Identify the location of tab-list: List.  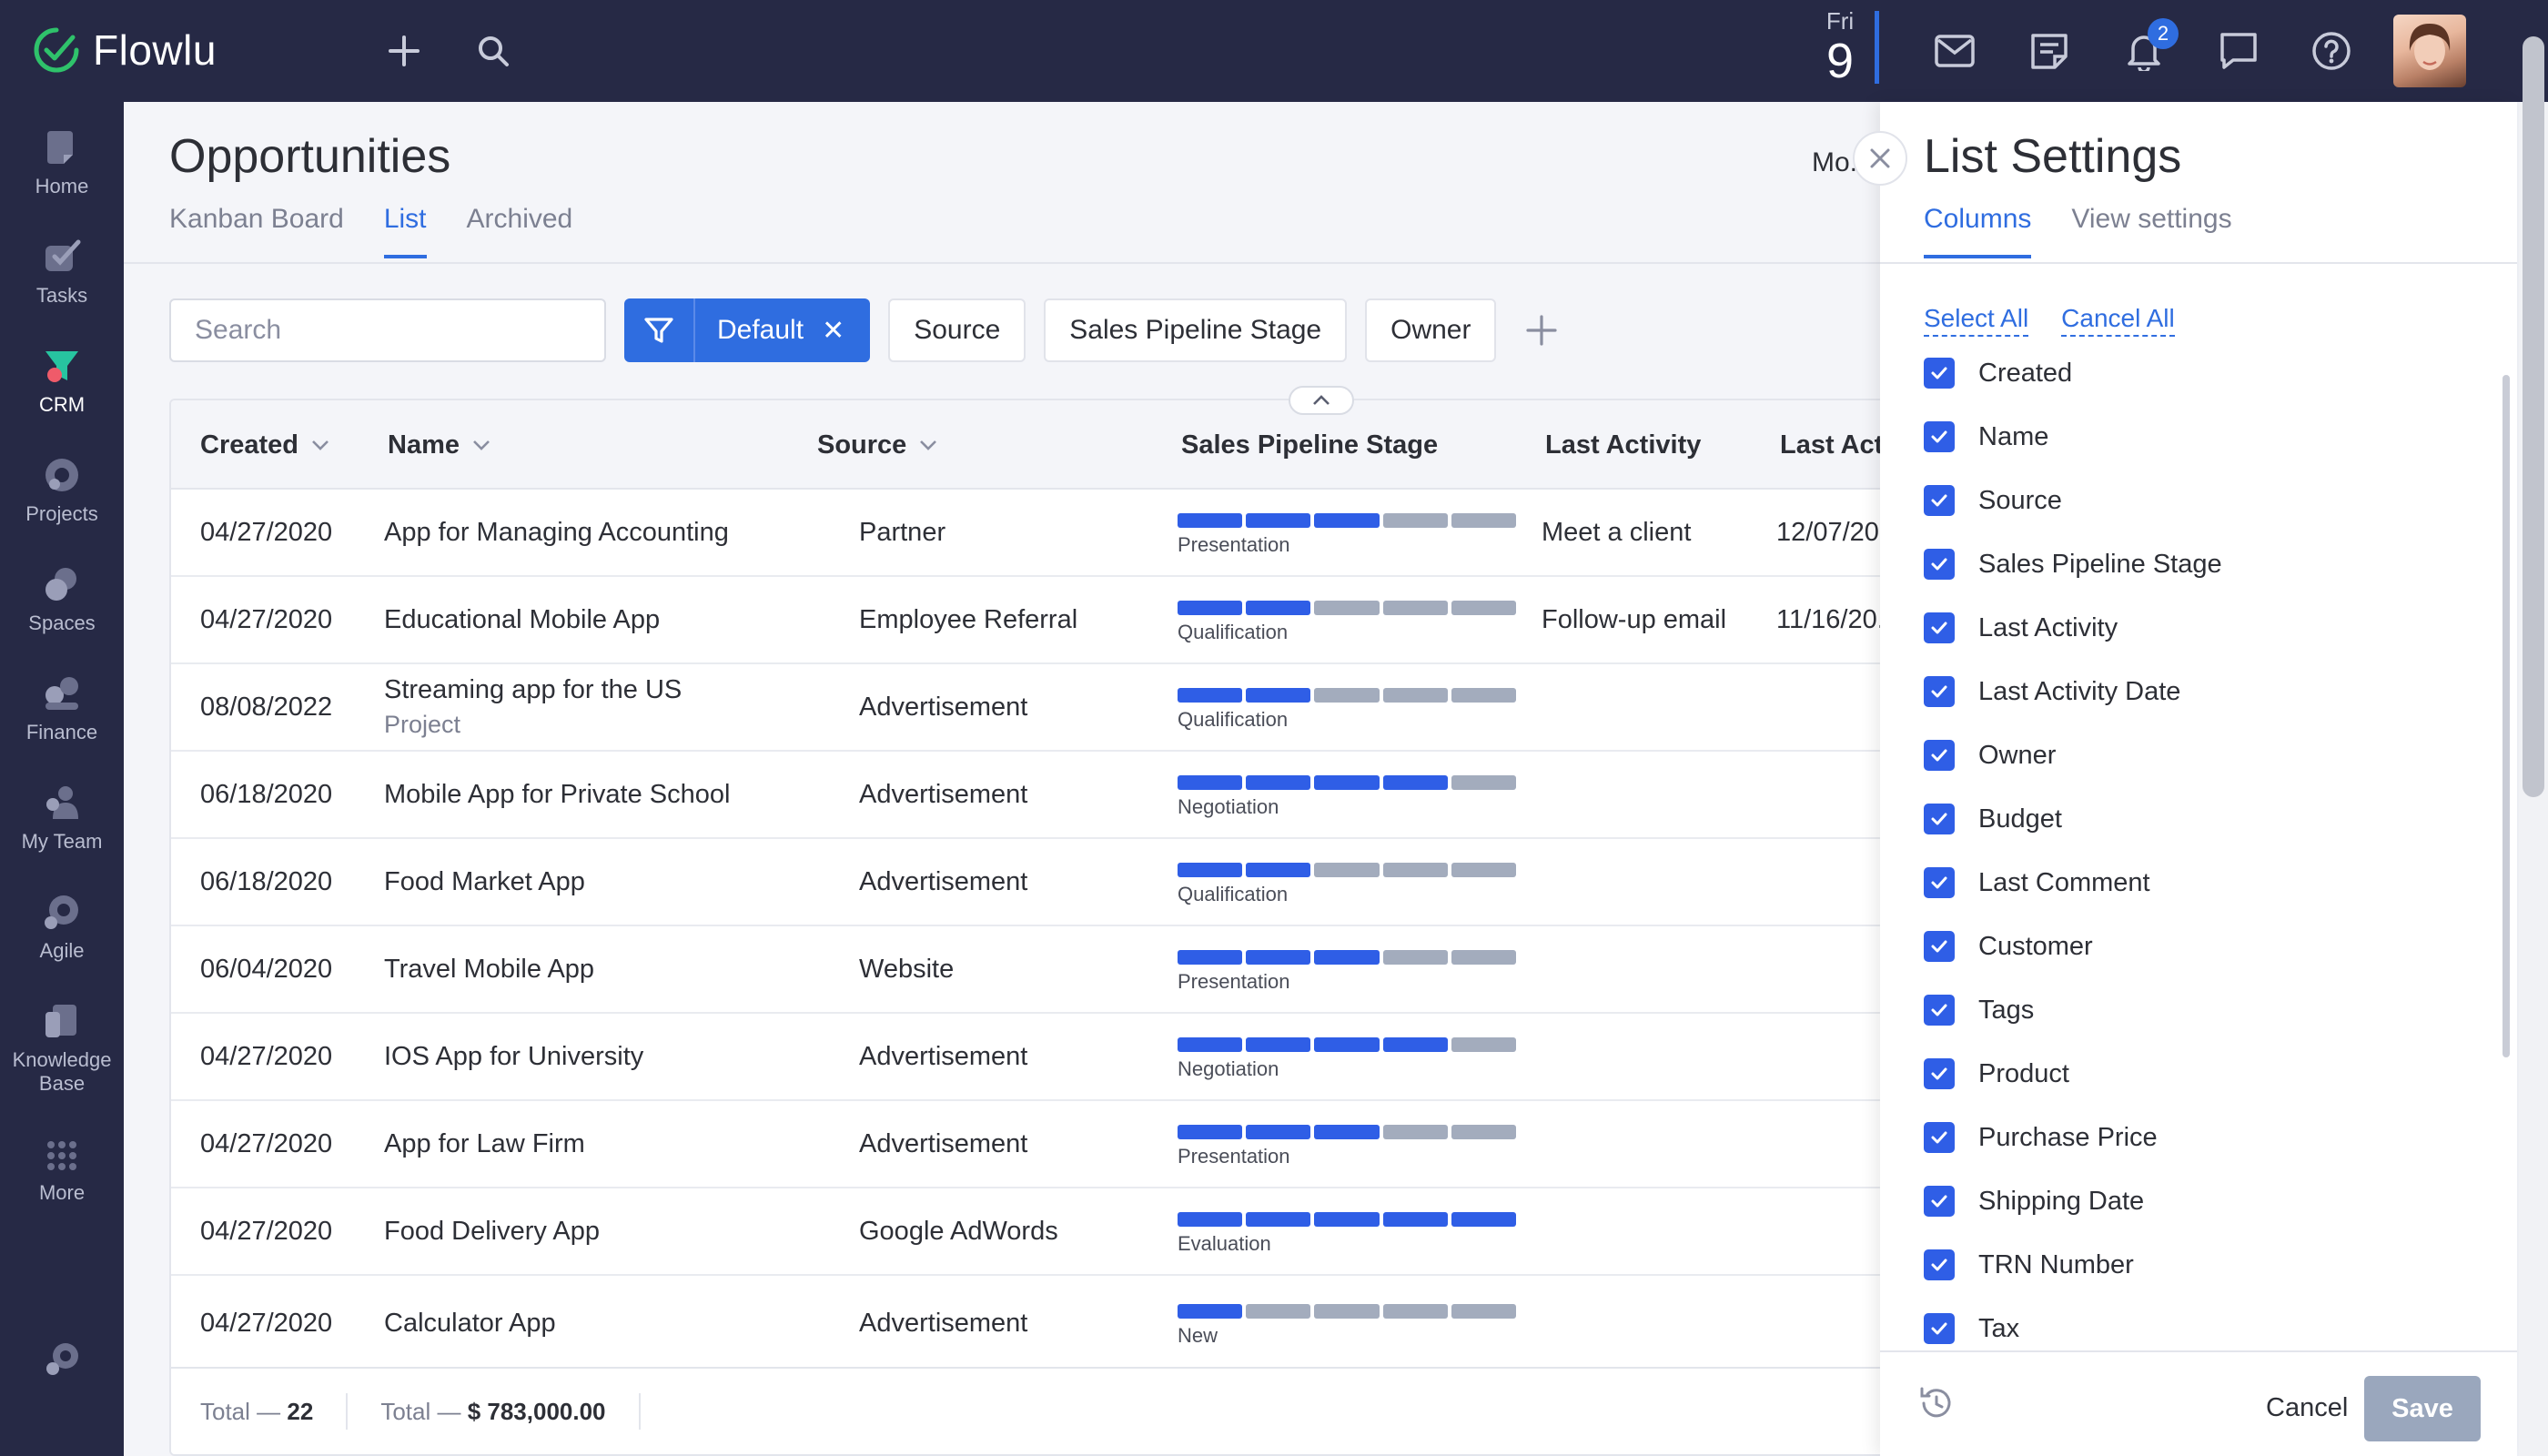
(405, 231).